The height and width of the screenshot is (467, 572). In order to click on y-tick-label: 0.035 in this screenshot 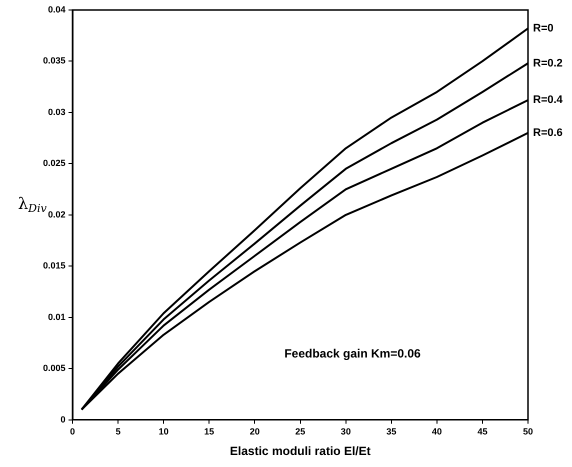, I will do `click(54, 61)`.